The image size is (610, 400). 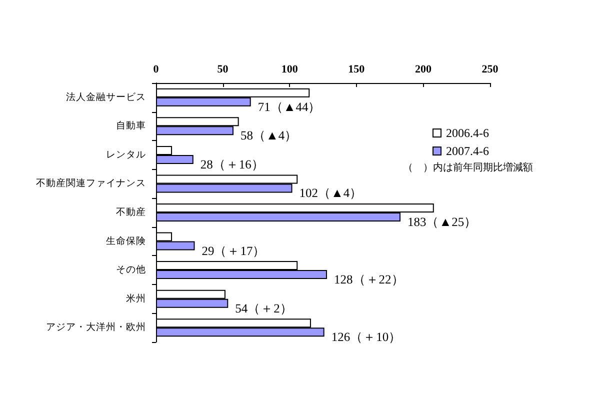 I want to click on annotation: （ ）内は前年同期比増減額, so click(x=468, y=168).